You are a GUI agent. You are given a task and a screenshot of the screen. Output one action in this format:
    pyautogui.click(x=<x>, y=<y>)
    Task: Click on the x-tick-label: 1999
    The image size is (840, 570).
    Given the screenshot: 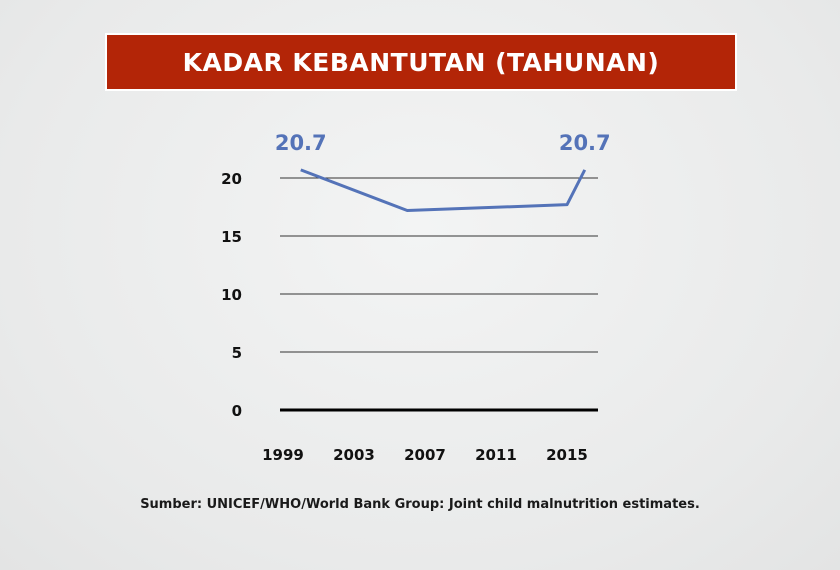 What is the action you would take?
    pyautogui.click(x=283, y=455)
    